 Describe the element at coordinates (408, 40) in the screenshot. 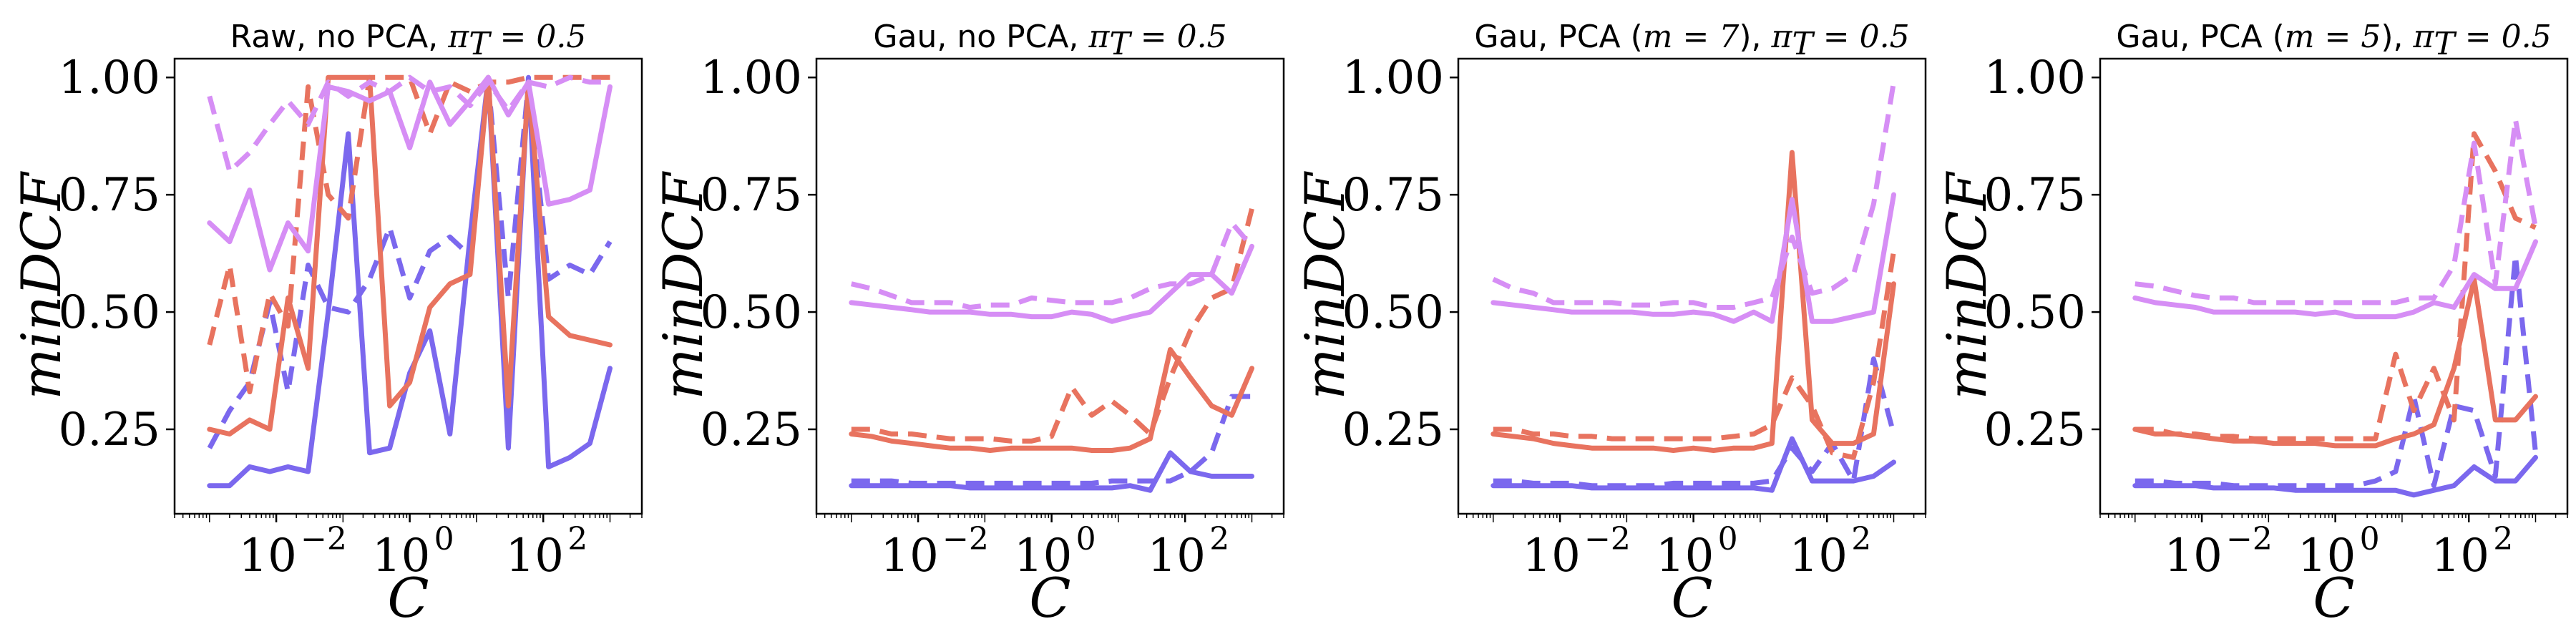

I see `chart-title: Raw, no PCA, πT = 0.5` at that location.